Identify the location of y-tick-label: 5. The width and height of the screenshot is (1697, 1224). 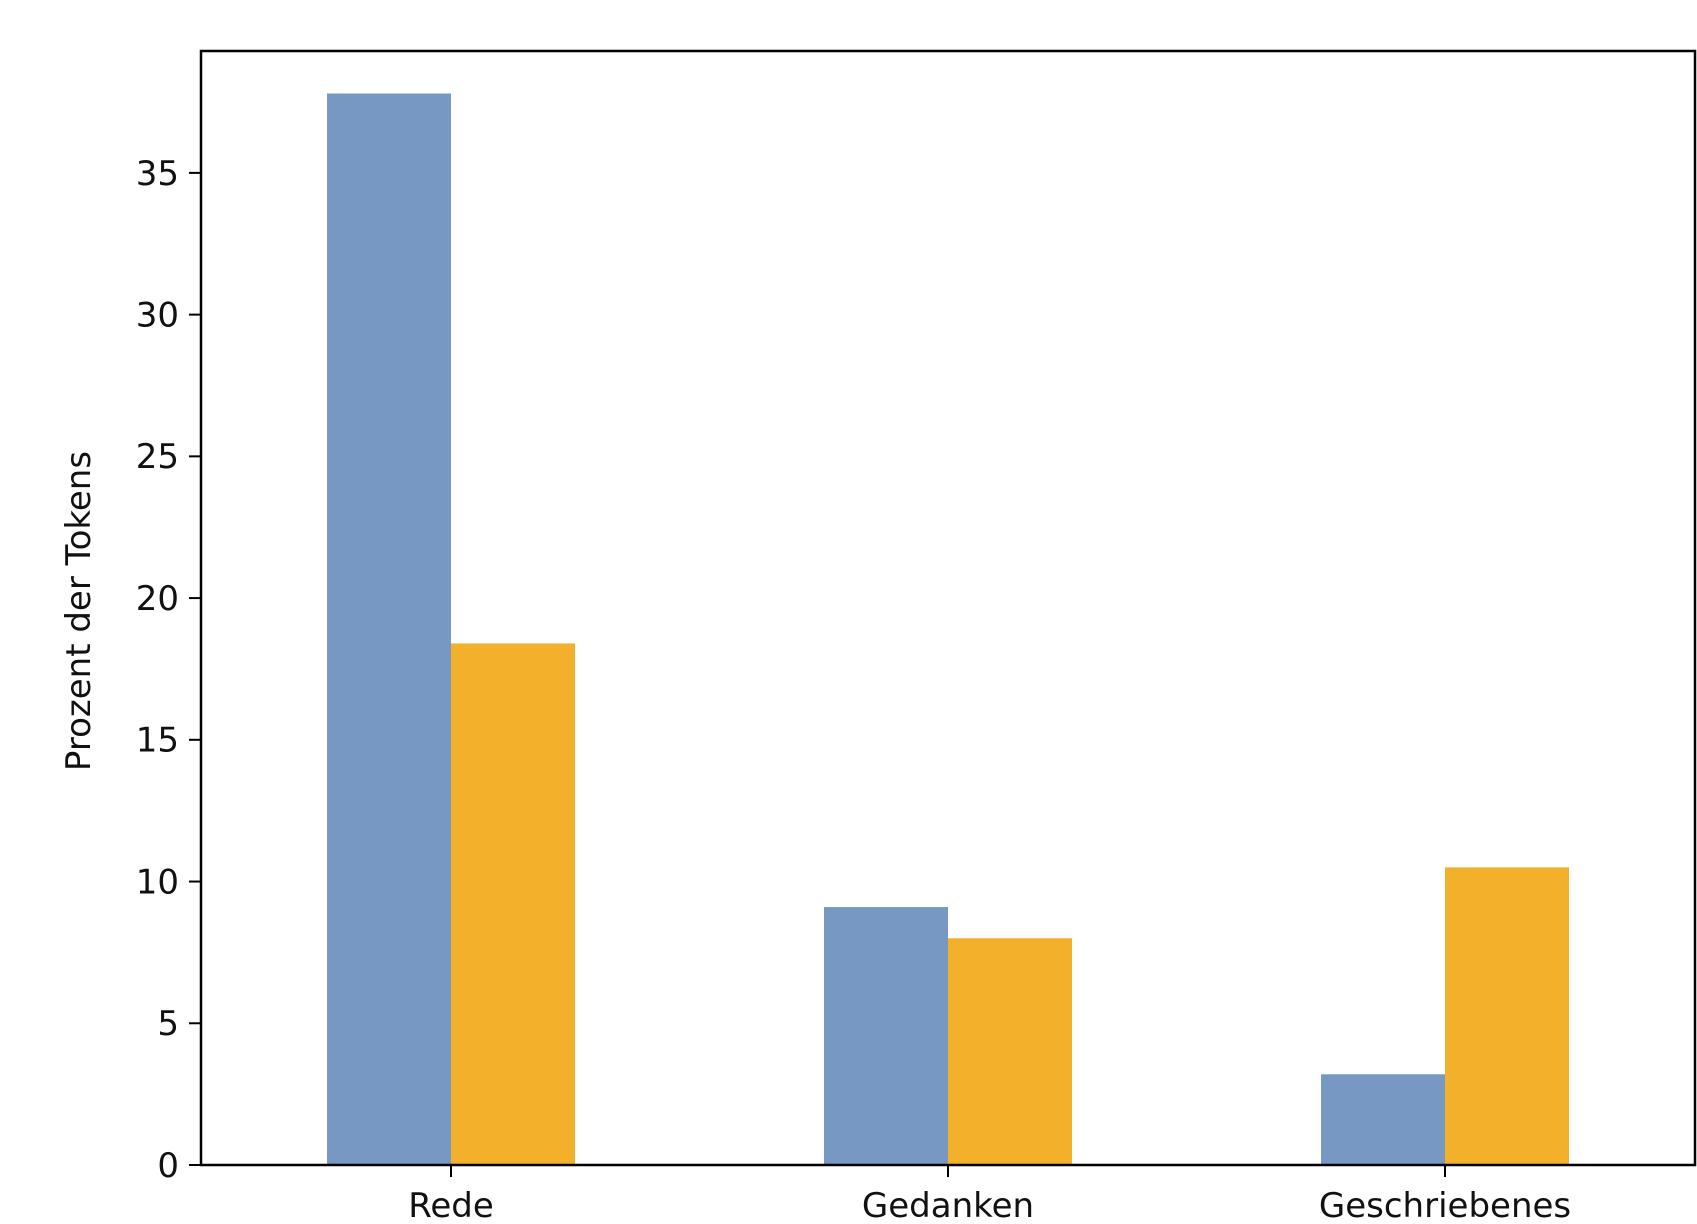
(168, 1024).